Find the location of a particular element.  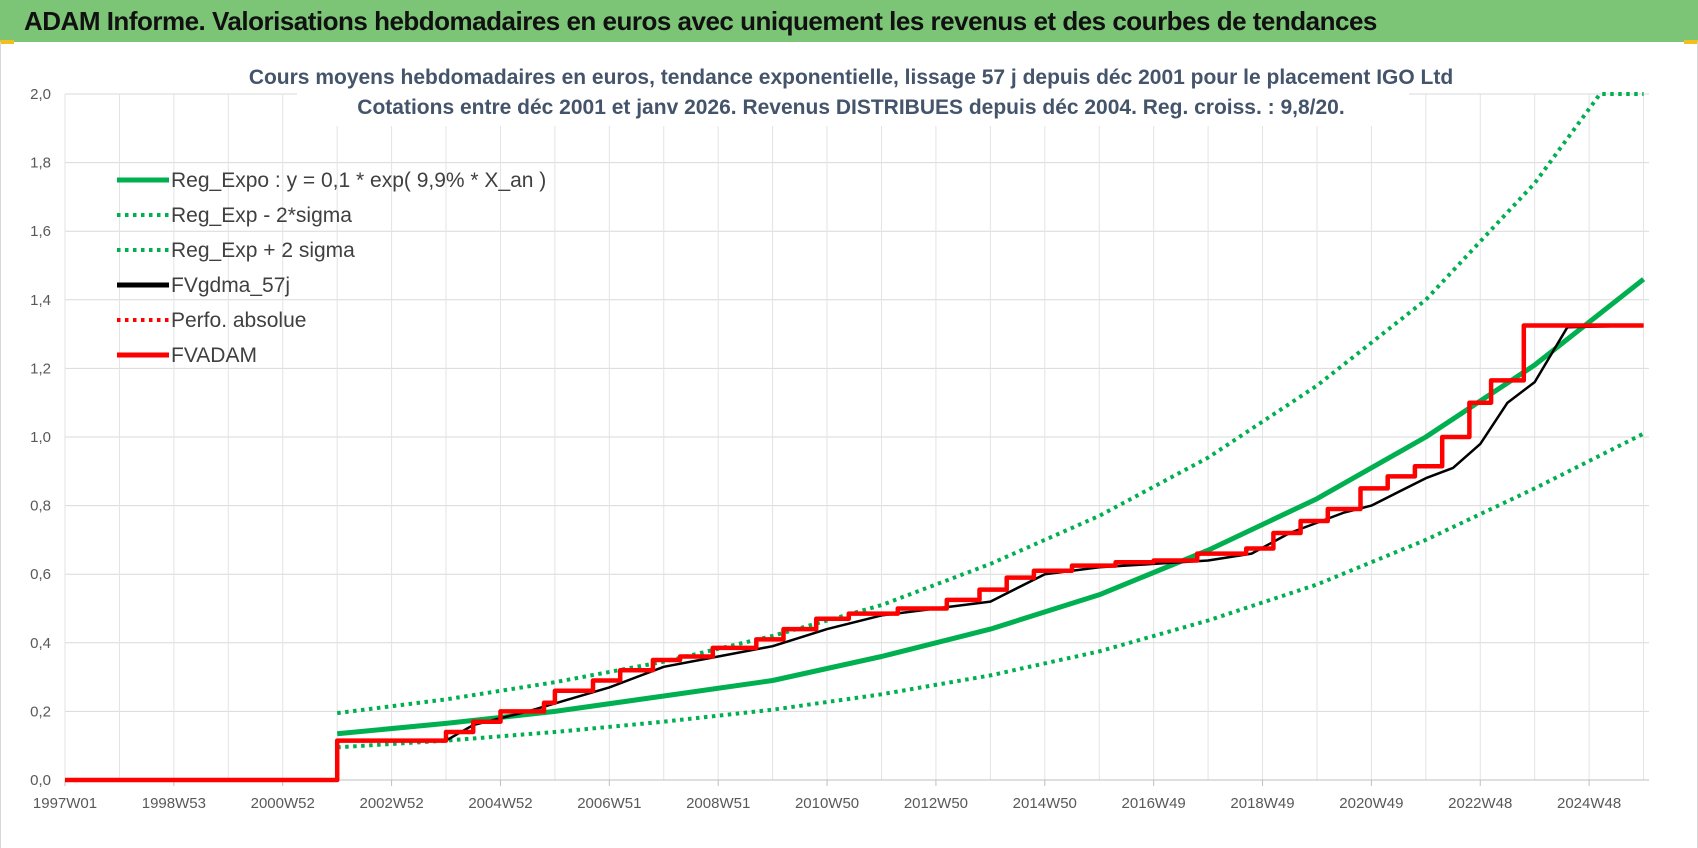

y-tick-label: 1,0 is located at coordinates (40, 437).